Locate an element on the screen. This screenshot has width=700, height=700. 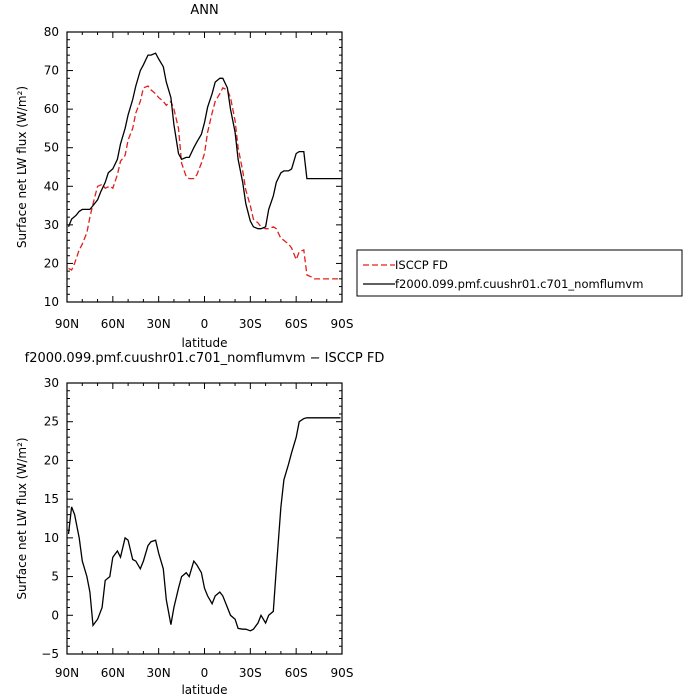
y-tick-label: 80 is located at coordinates (51, 32).